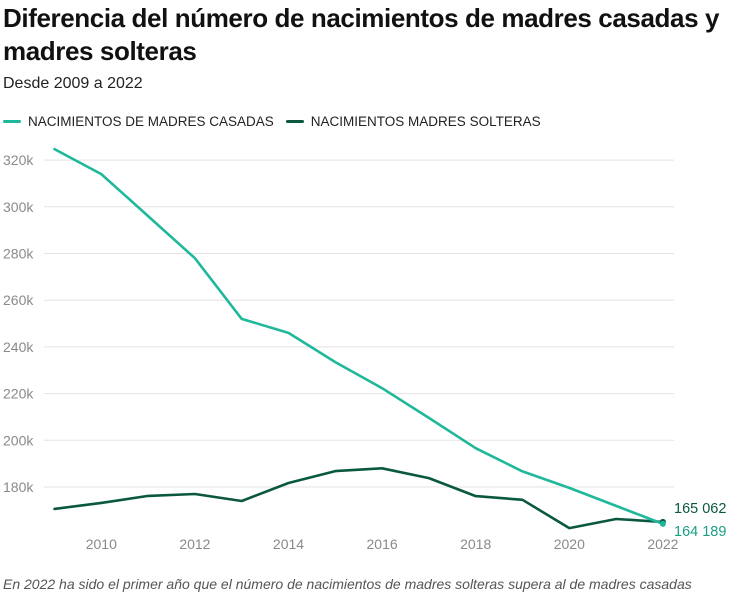  I want to click on y-tick-label: 200k, so click(18, 440).